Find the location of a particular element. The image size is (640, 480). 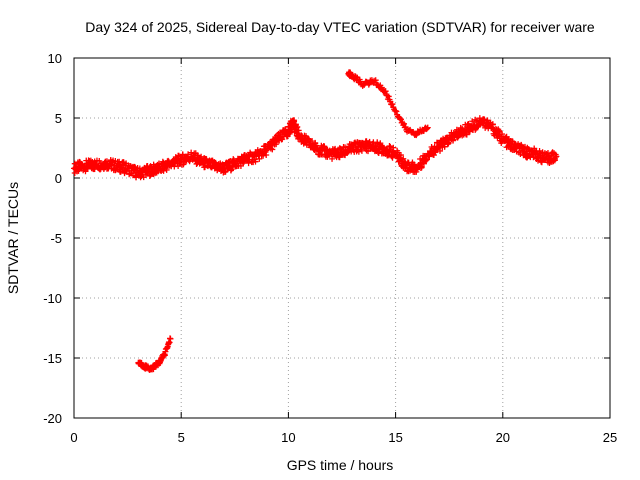

y-tick-label: 5 is located at coordinates (58, 118).